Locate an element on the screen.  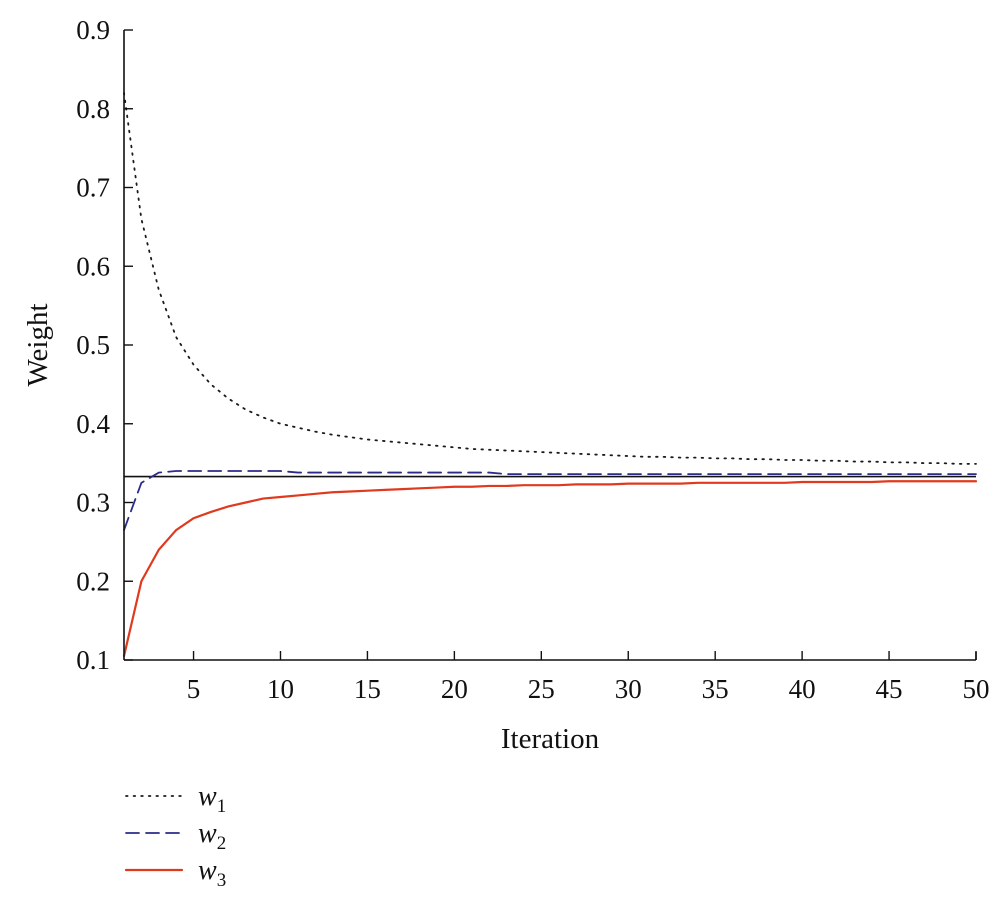
x-tick-label: 5 is located at coordinates (194, 689).